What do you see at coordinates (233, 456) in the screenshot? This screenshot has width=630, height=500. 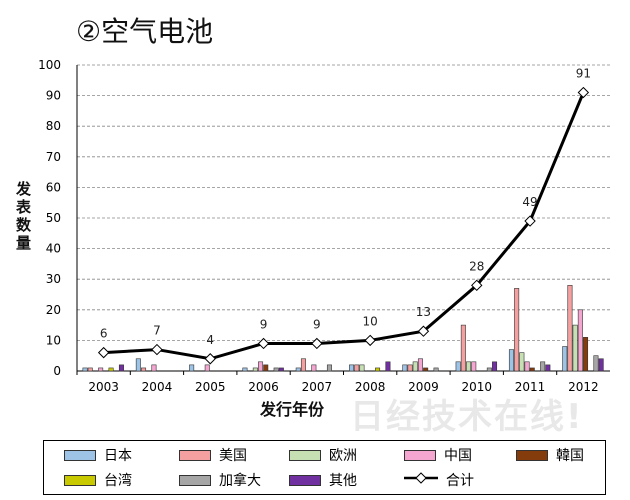 I see `legend-label: 美国` at bounding box center [233, 456].